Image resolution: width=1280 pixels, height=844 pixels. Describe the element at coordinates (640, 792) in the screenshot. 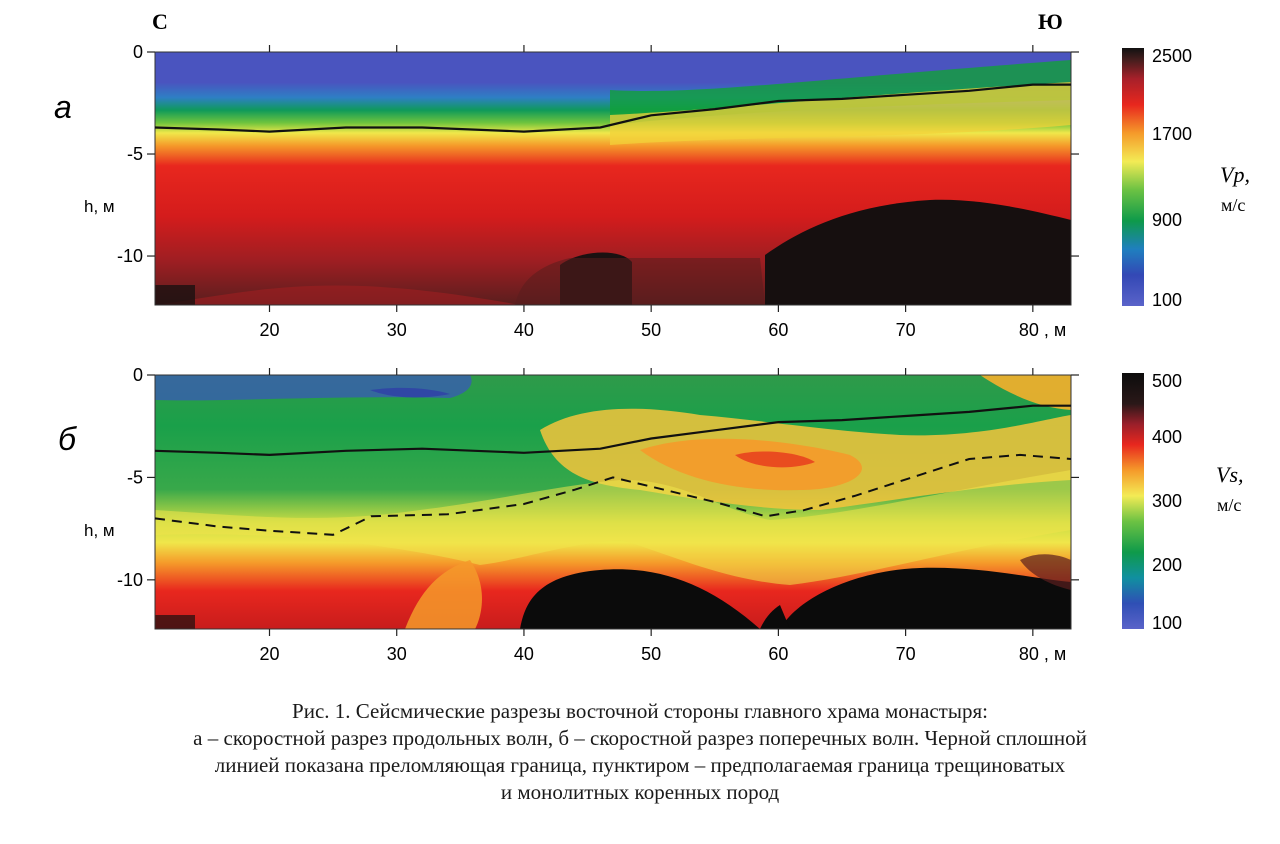

I see `caption-line-4: и монолитных коренных пород` at that location.